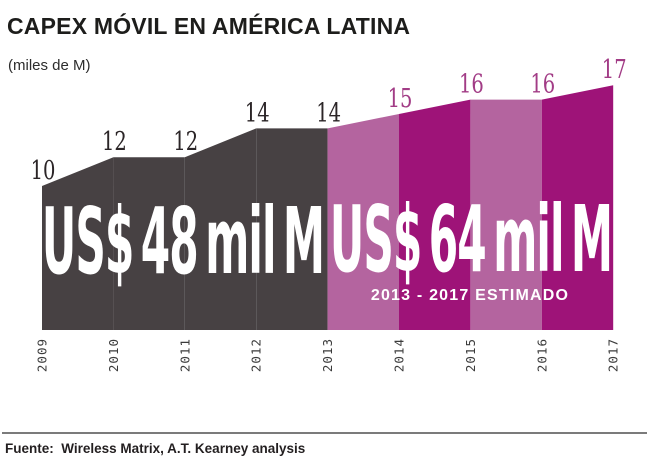  I want to click on year-label-2013: 2013, so click(327, 355).